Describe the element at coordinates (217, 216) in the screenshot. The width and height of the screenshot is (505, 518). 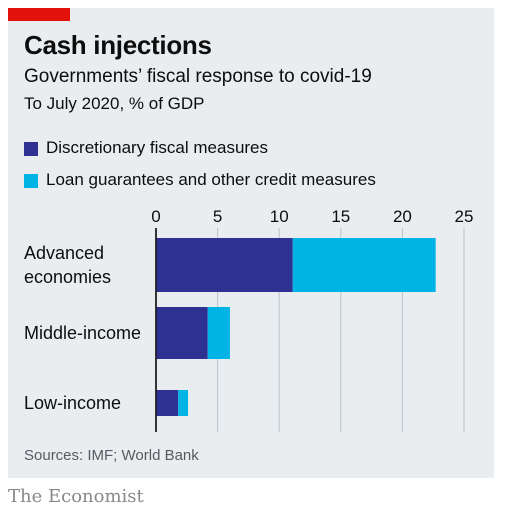
I see `x-tick-label-5: 5` at that location.